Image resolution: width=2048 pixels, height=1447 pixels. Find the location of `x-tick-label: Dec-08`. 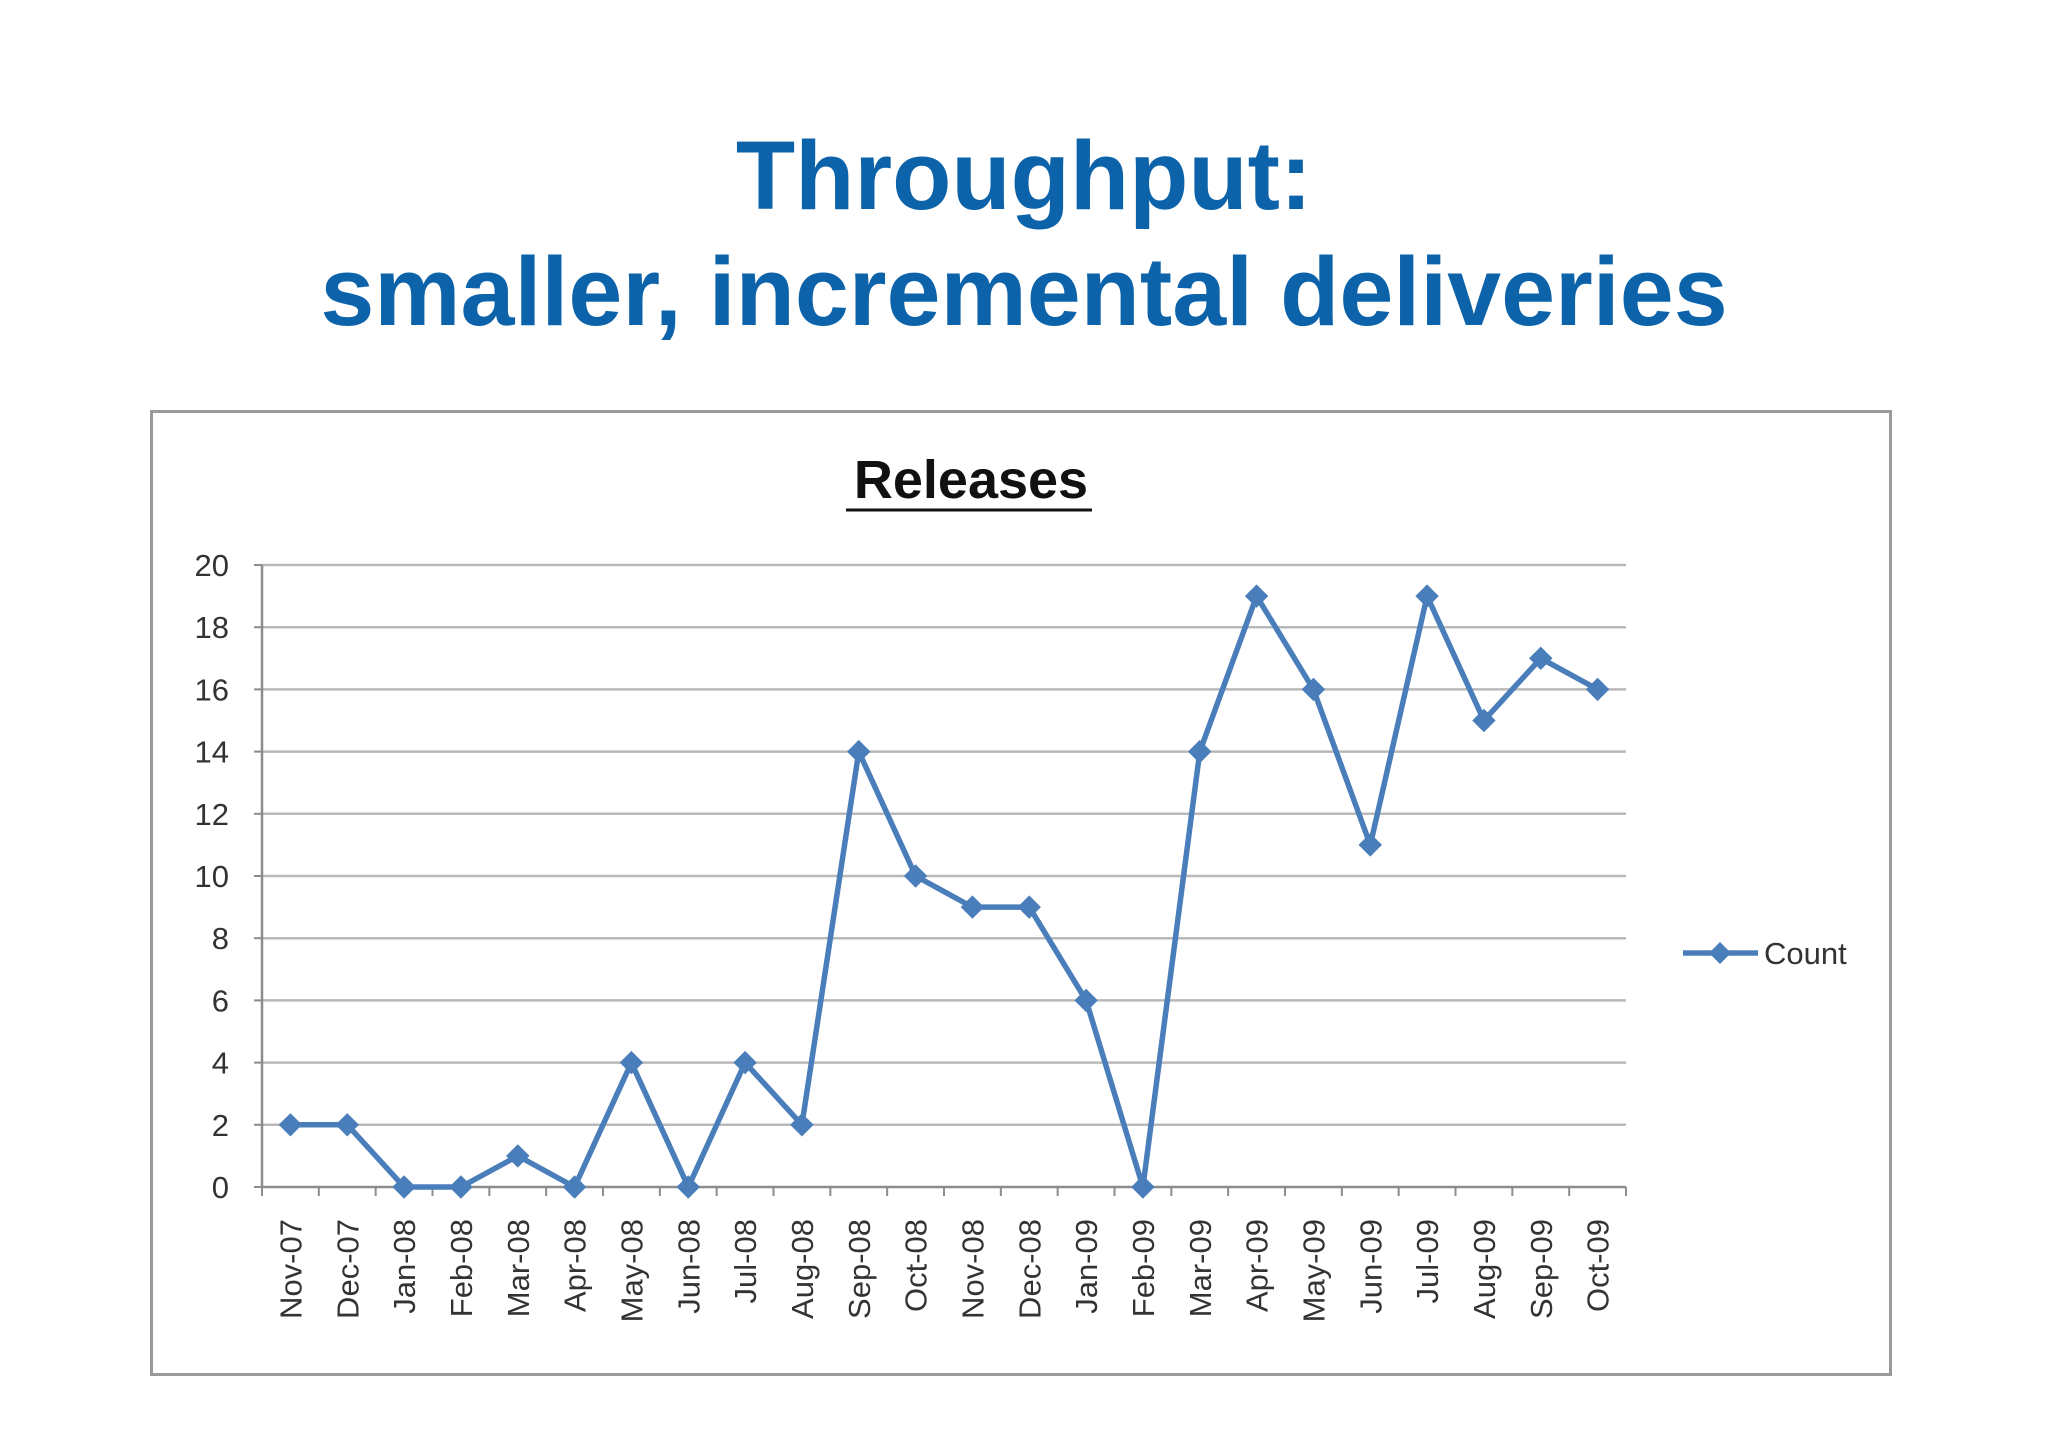

x-tick-label: Dec-08 is located at coordinates (1029, 1269).